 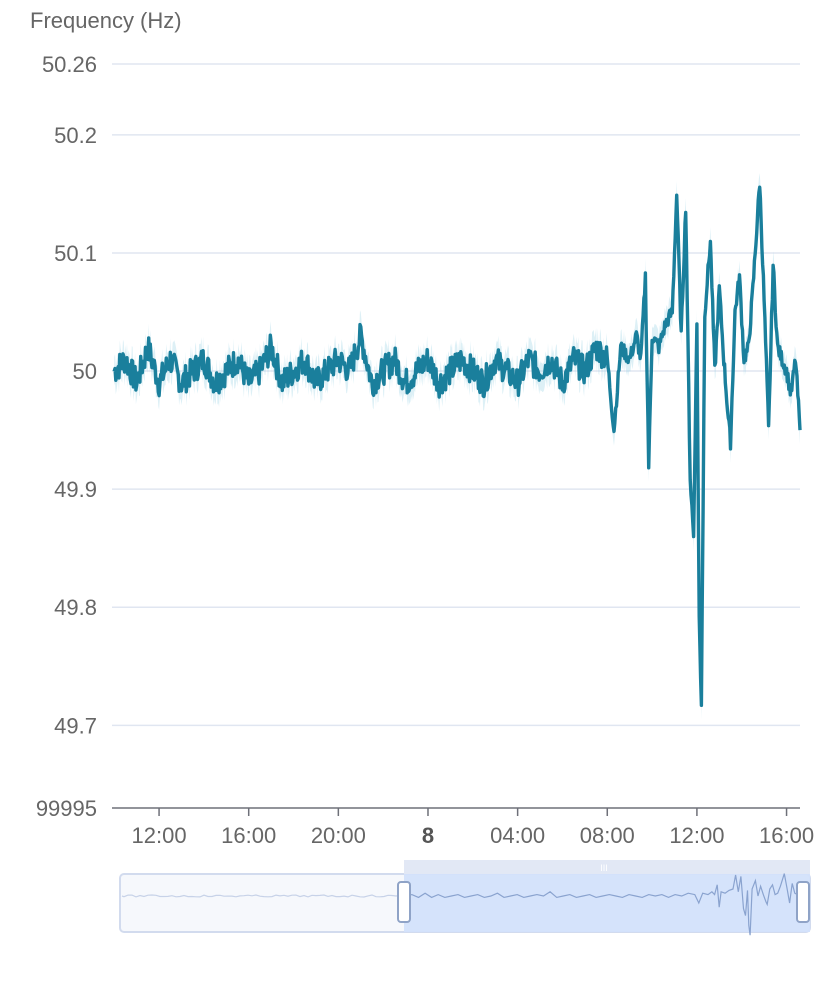 I want to click on y-axis-title: Frequency (Hz), so click(x=106, y=20).